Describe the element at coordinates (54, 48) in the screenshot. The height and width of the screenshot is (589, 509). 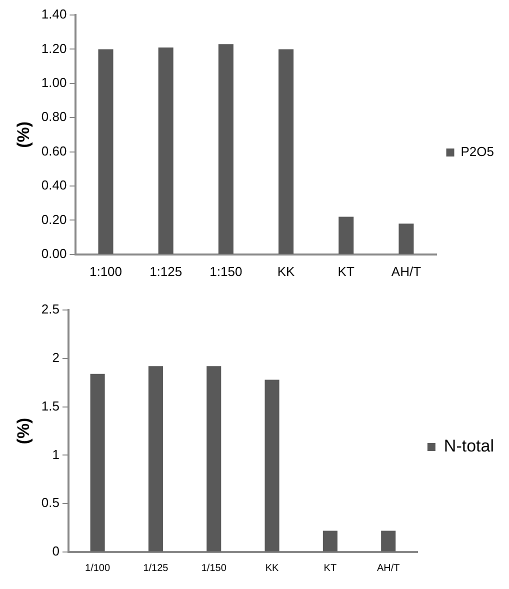
I see `y-tick-label: 1.20` at that location.